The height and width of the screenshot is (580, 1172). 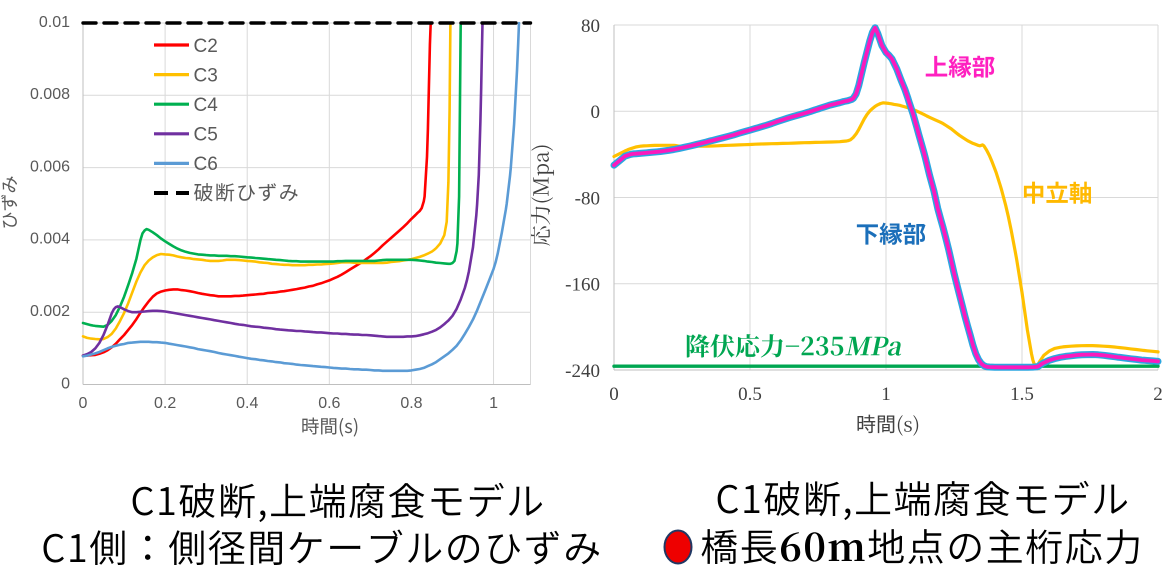 What do you see at coordinates (587, 198) in the screenshot?
I see `y-tick-label: -80` at bounding box center [587, 198].